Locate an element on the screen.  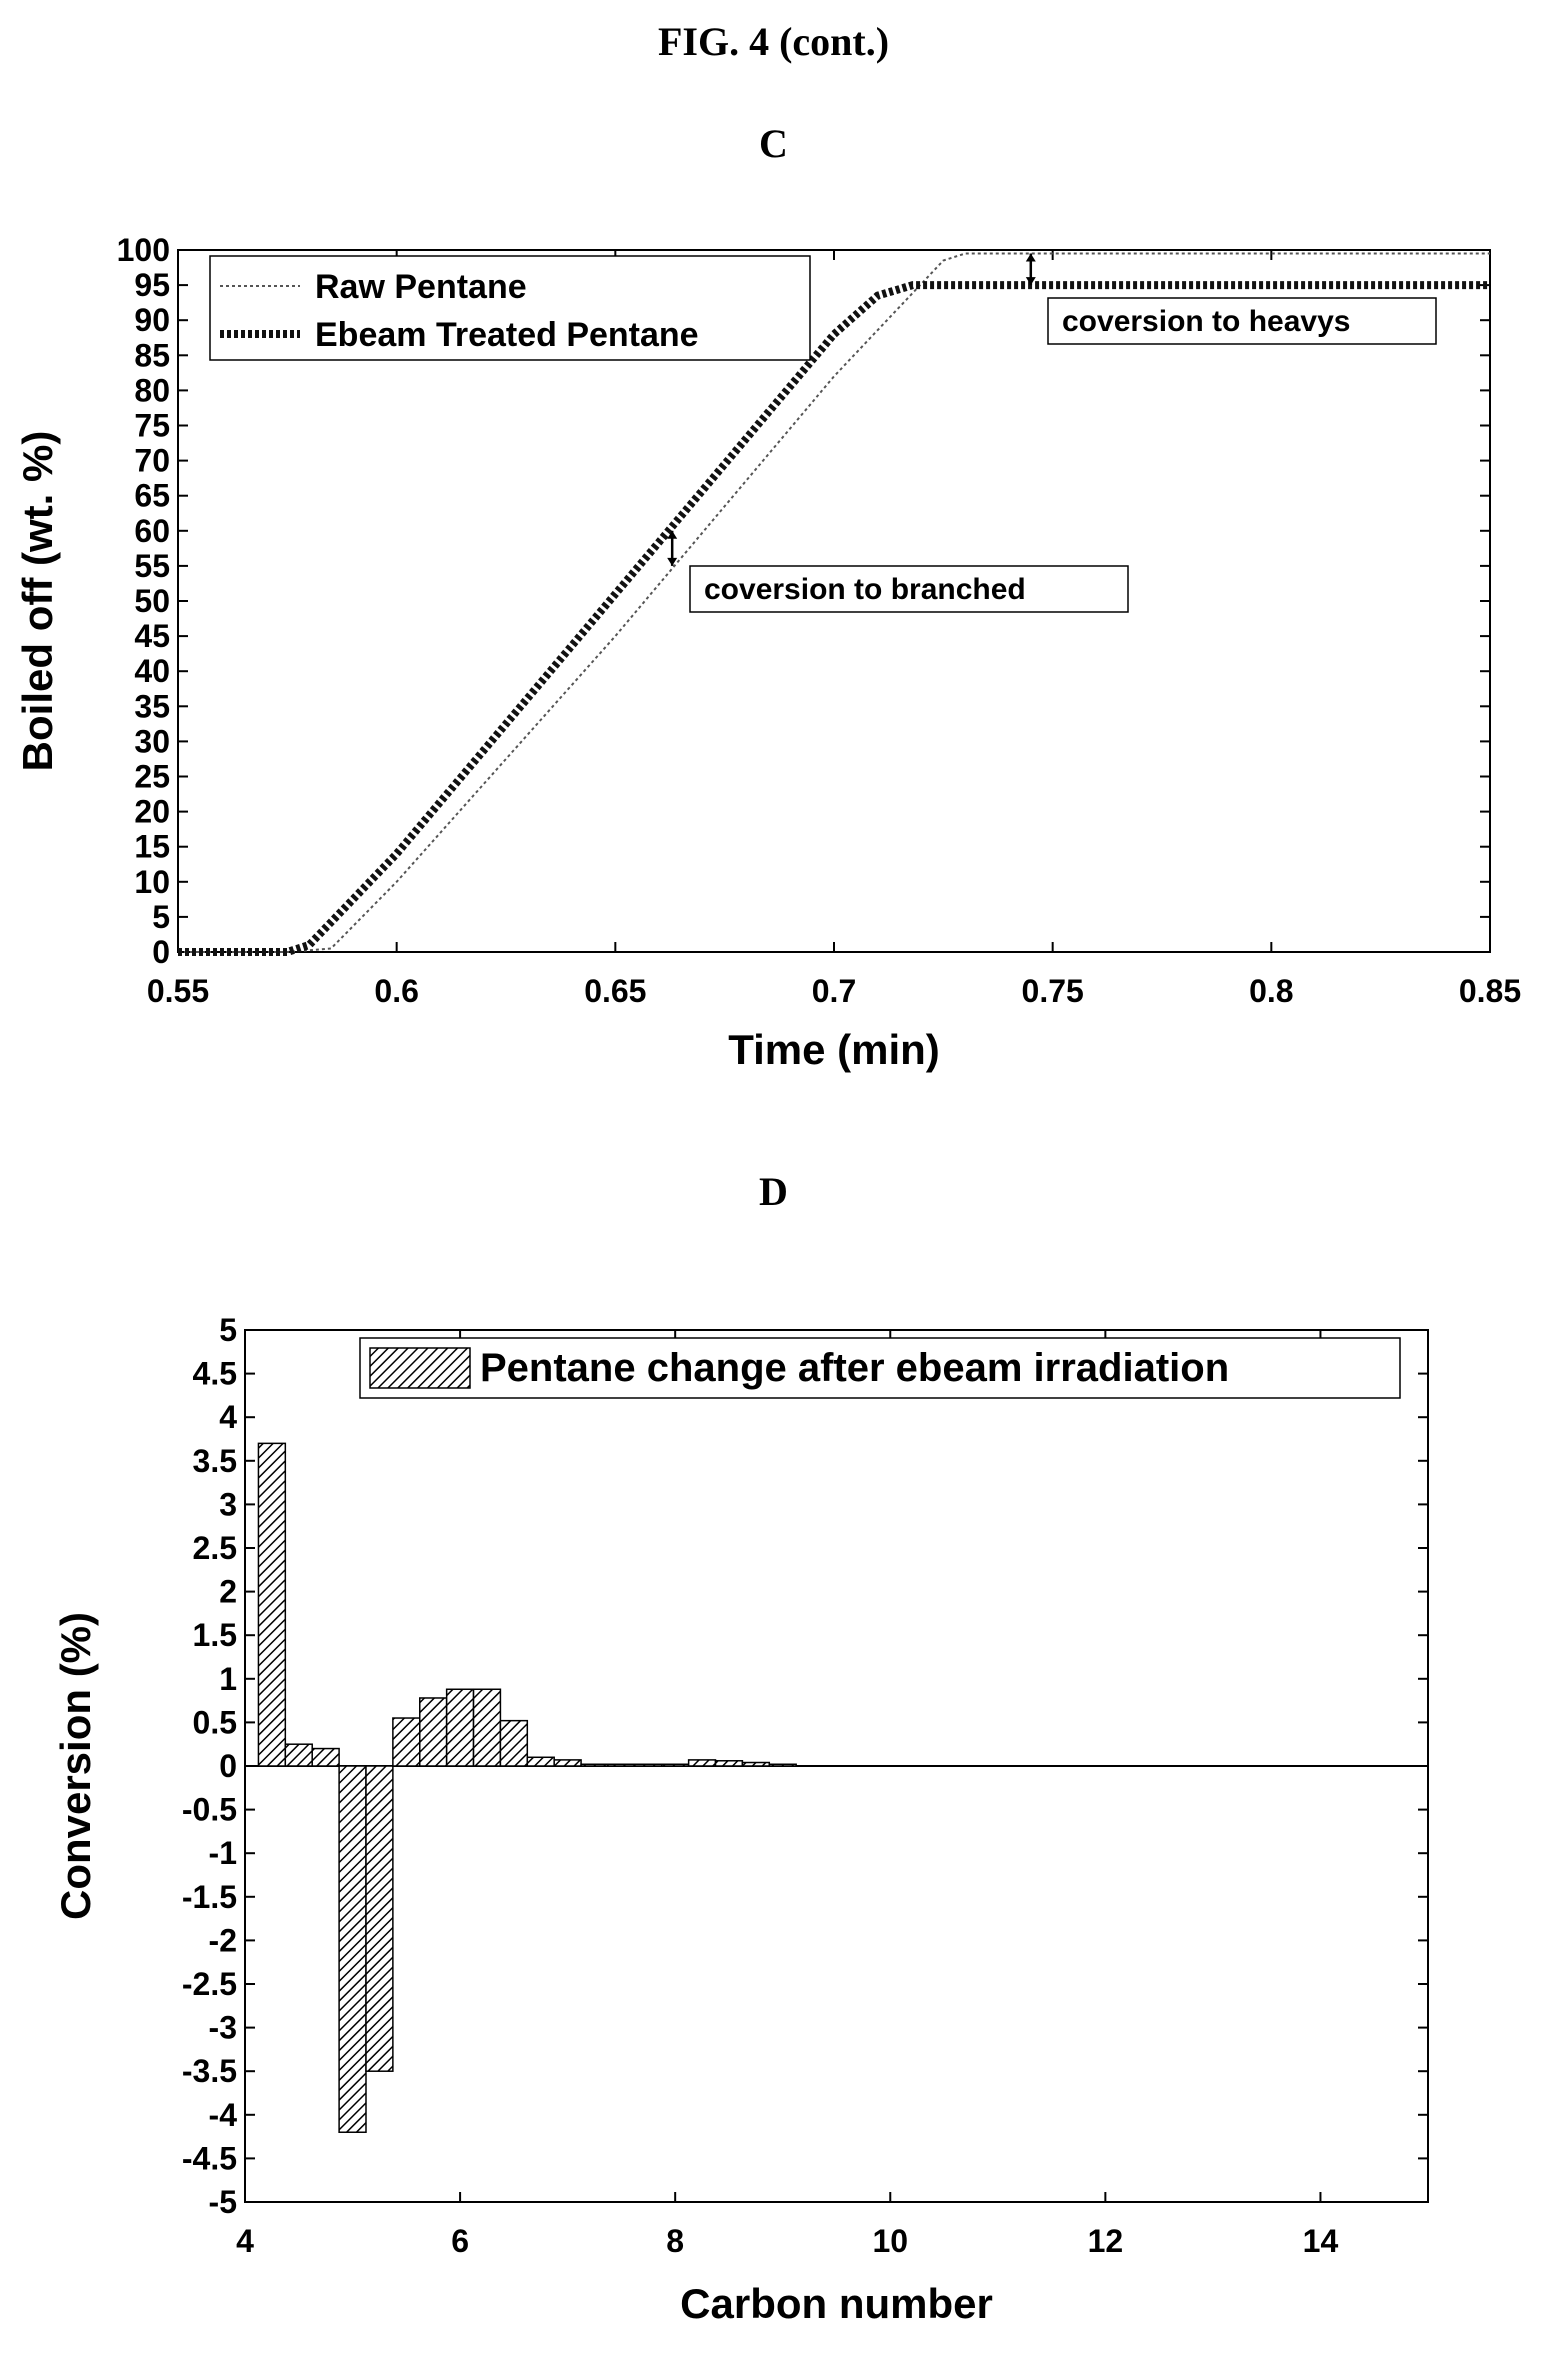
legend-d is located at coordinates (880, 1368).